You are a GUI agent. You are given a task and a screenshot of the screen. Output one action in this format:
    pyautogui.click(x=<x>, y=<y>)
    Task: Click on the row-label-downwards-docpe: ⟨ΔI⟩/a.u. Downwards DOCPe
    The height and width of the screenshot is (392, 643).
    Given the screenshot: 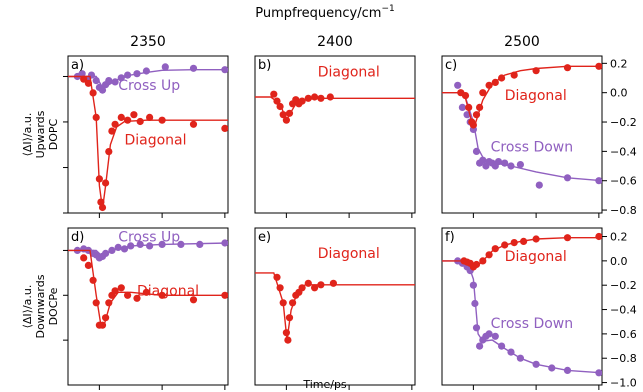 What is the action you would take?
    pyautogui.click(x=40, y=306)
    